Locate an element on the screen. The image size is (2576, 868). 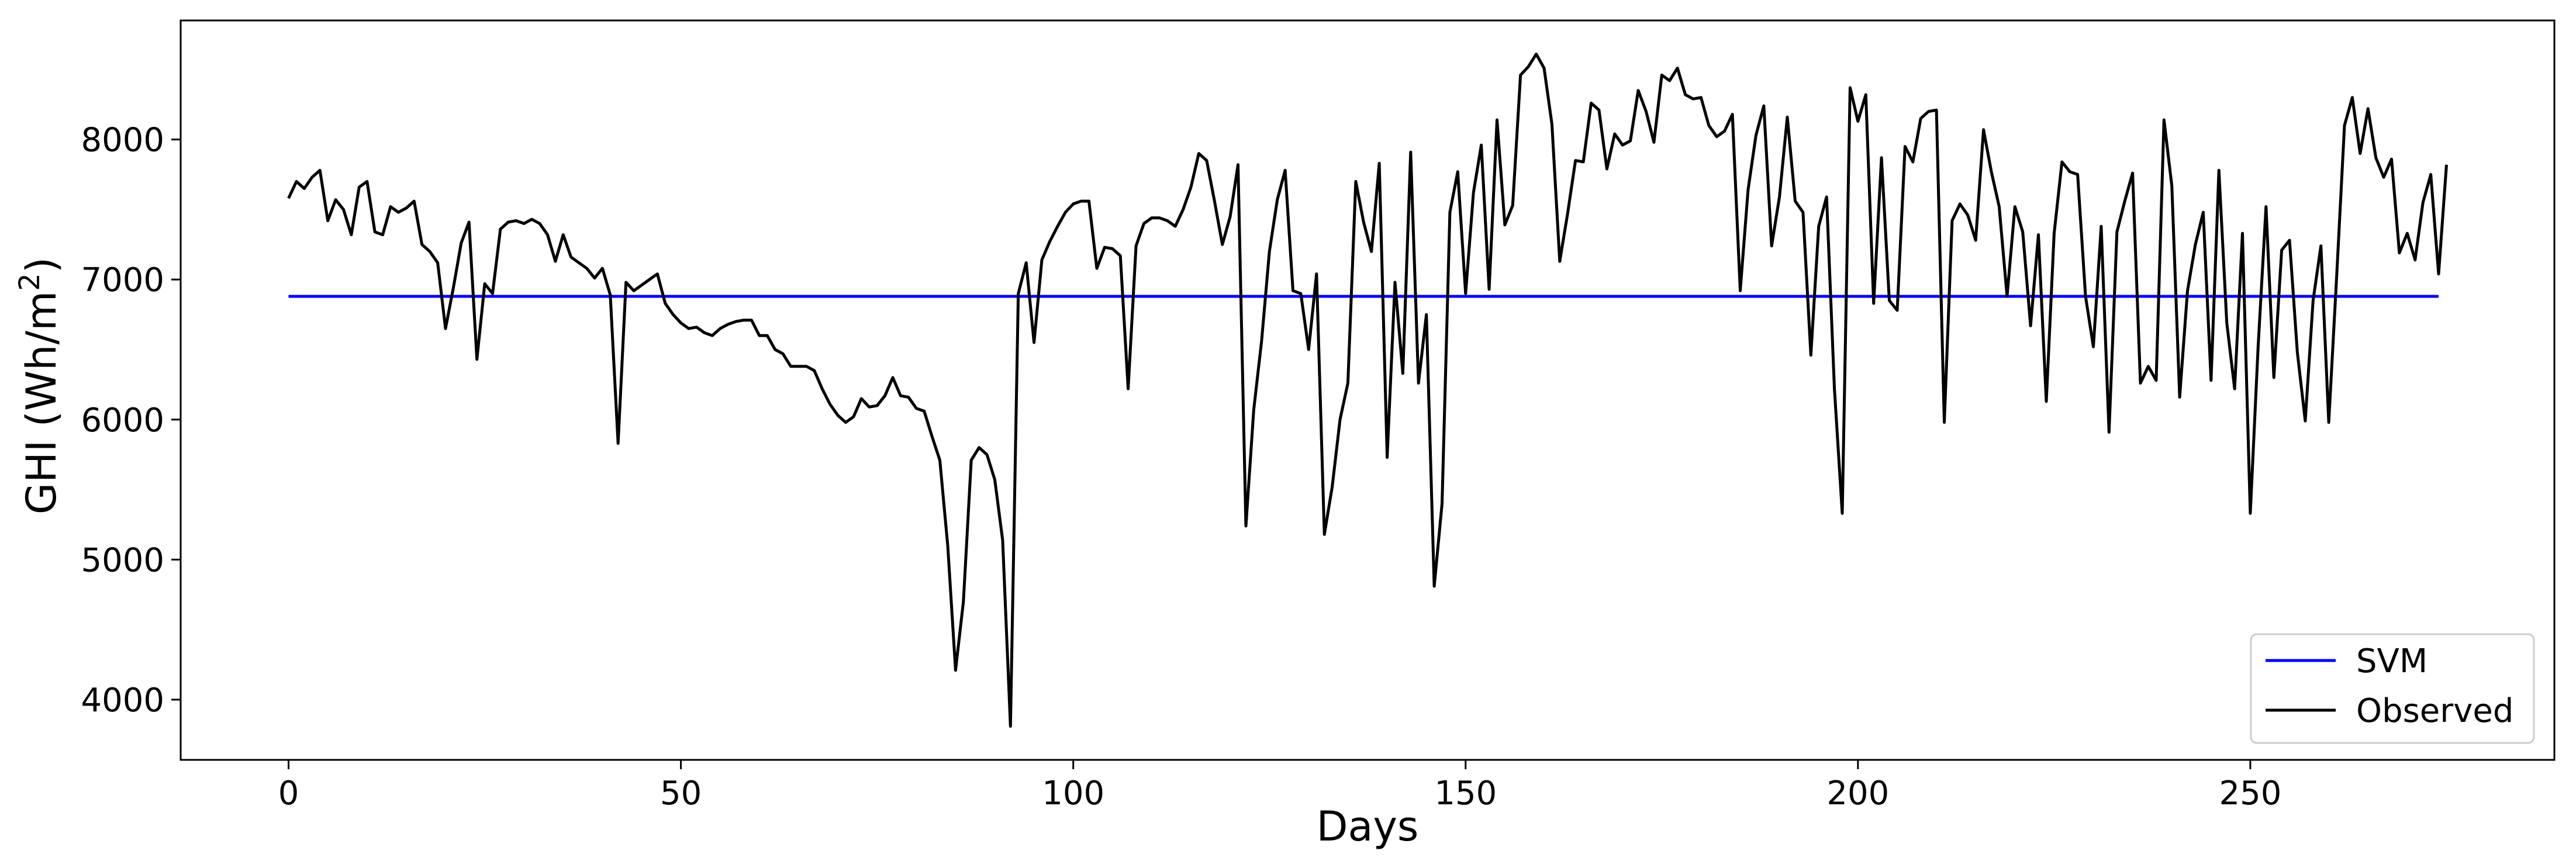
y-tick-label: 4000 is located at coordinates (122, 701).